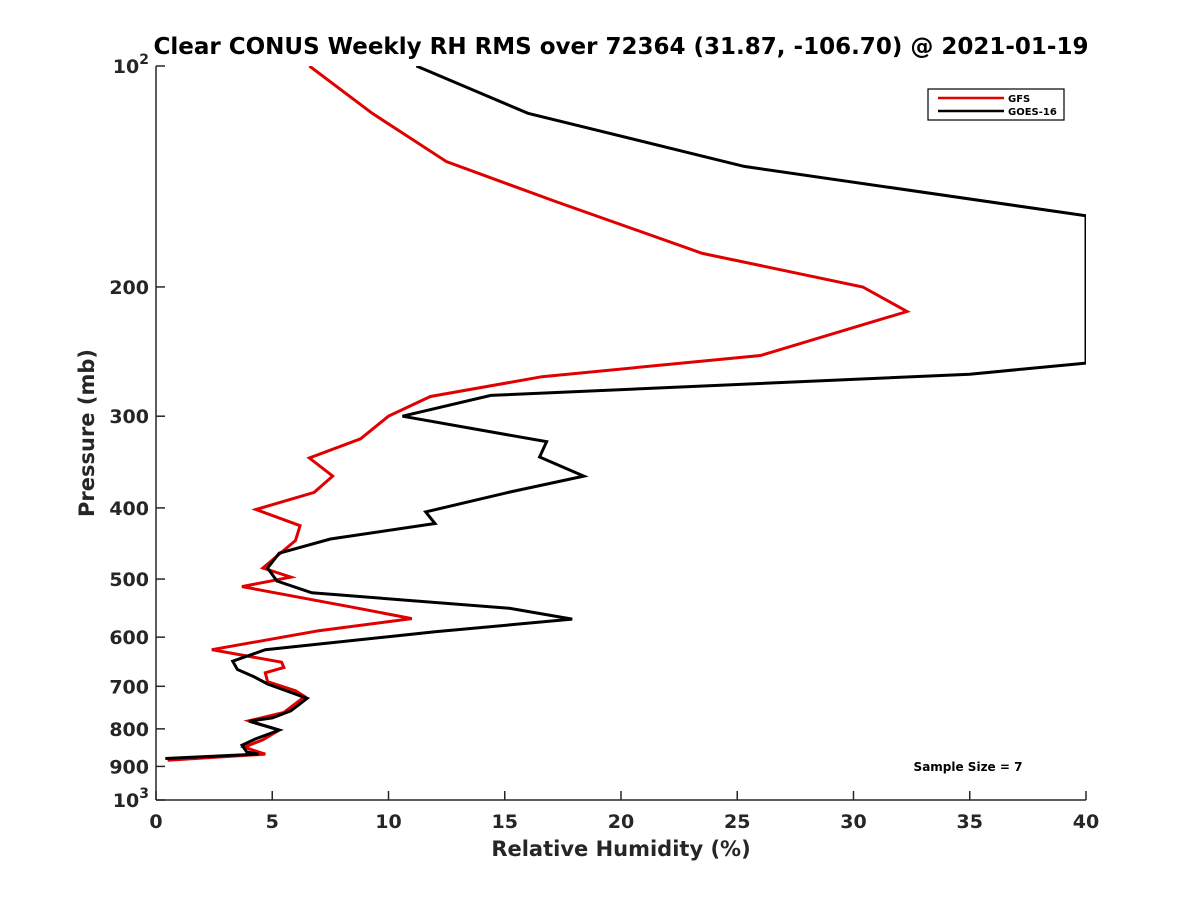  I want to click on y-tick-label: 10³, so click(131, 799).